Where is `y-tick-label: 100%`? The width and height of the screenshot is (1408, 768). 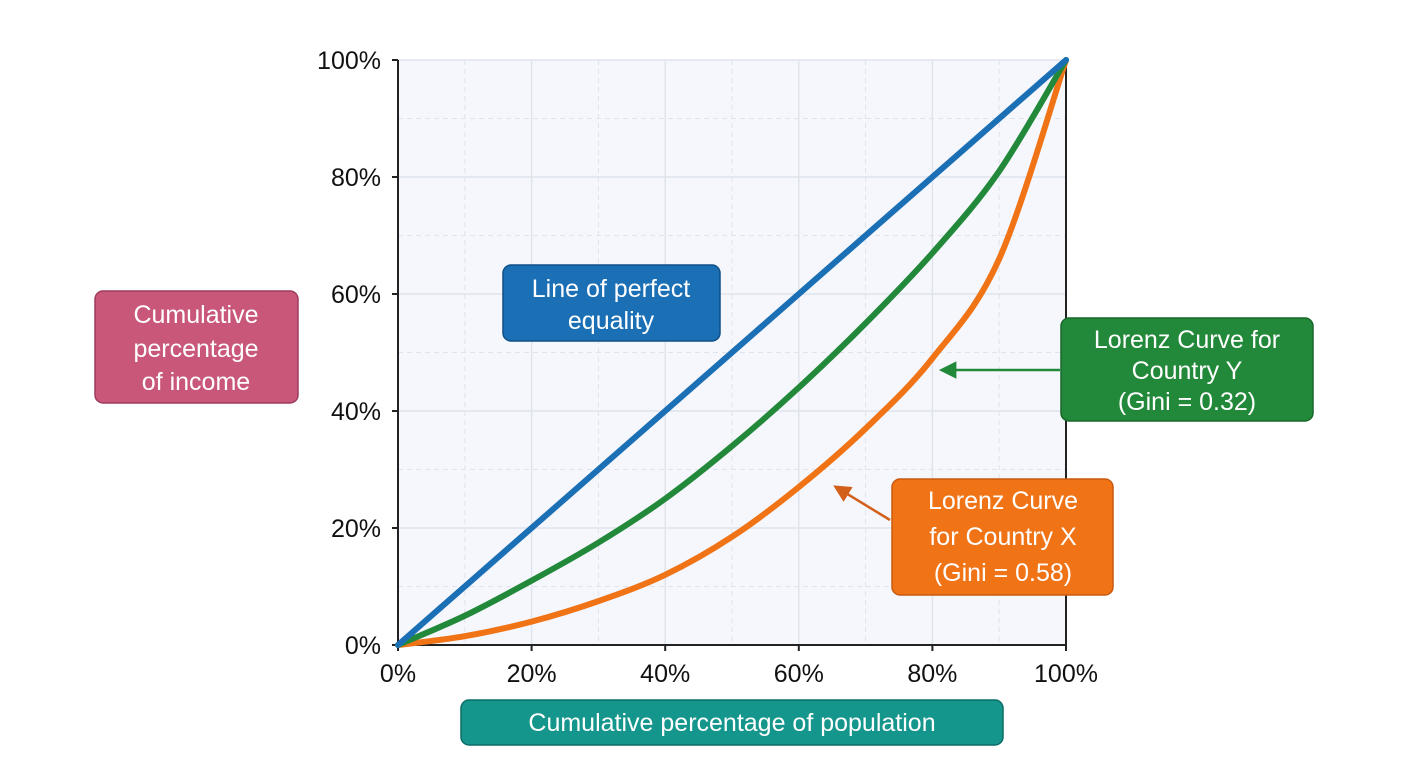 y-tick-label: 100% is located at coordinates (349, 61).